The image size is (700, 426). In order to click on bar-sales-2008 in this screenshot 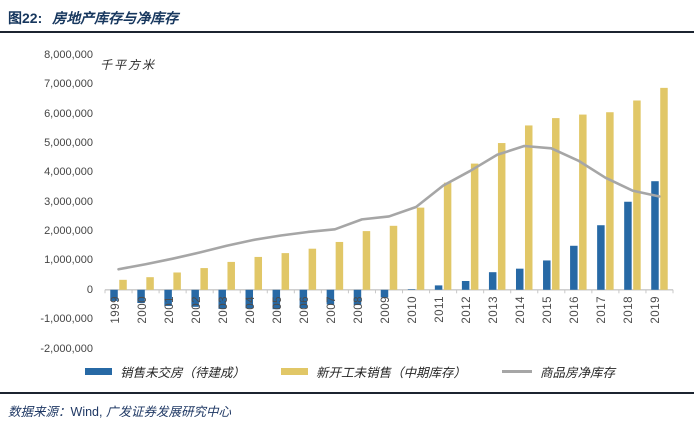, I will do `click(357, 297)`.